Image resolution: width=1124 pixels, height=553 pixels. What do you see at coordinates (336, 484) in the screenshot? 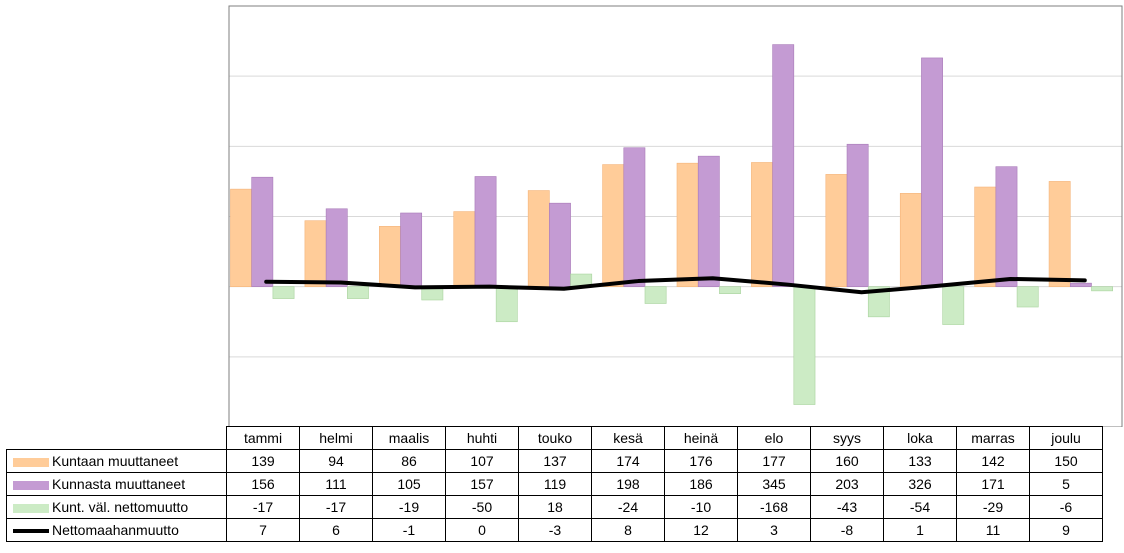
I see `data-label: 111` at bounding box center [336, 484].